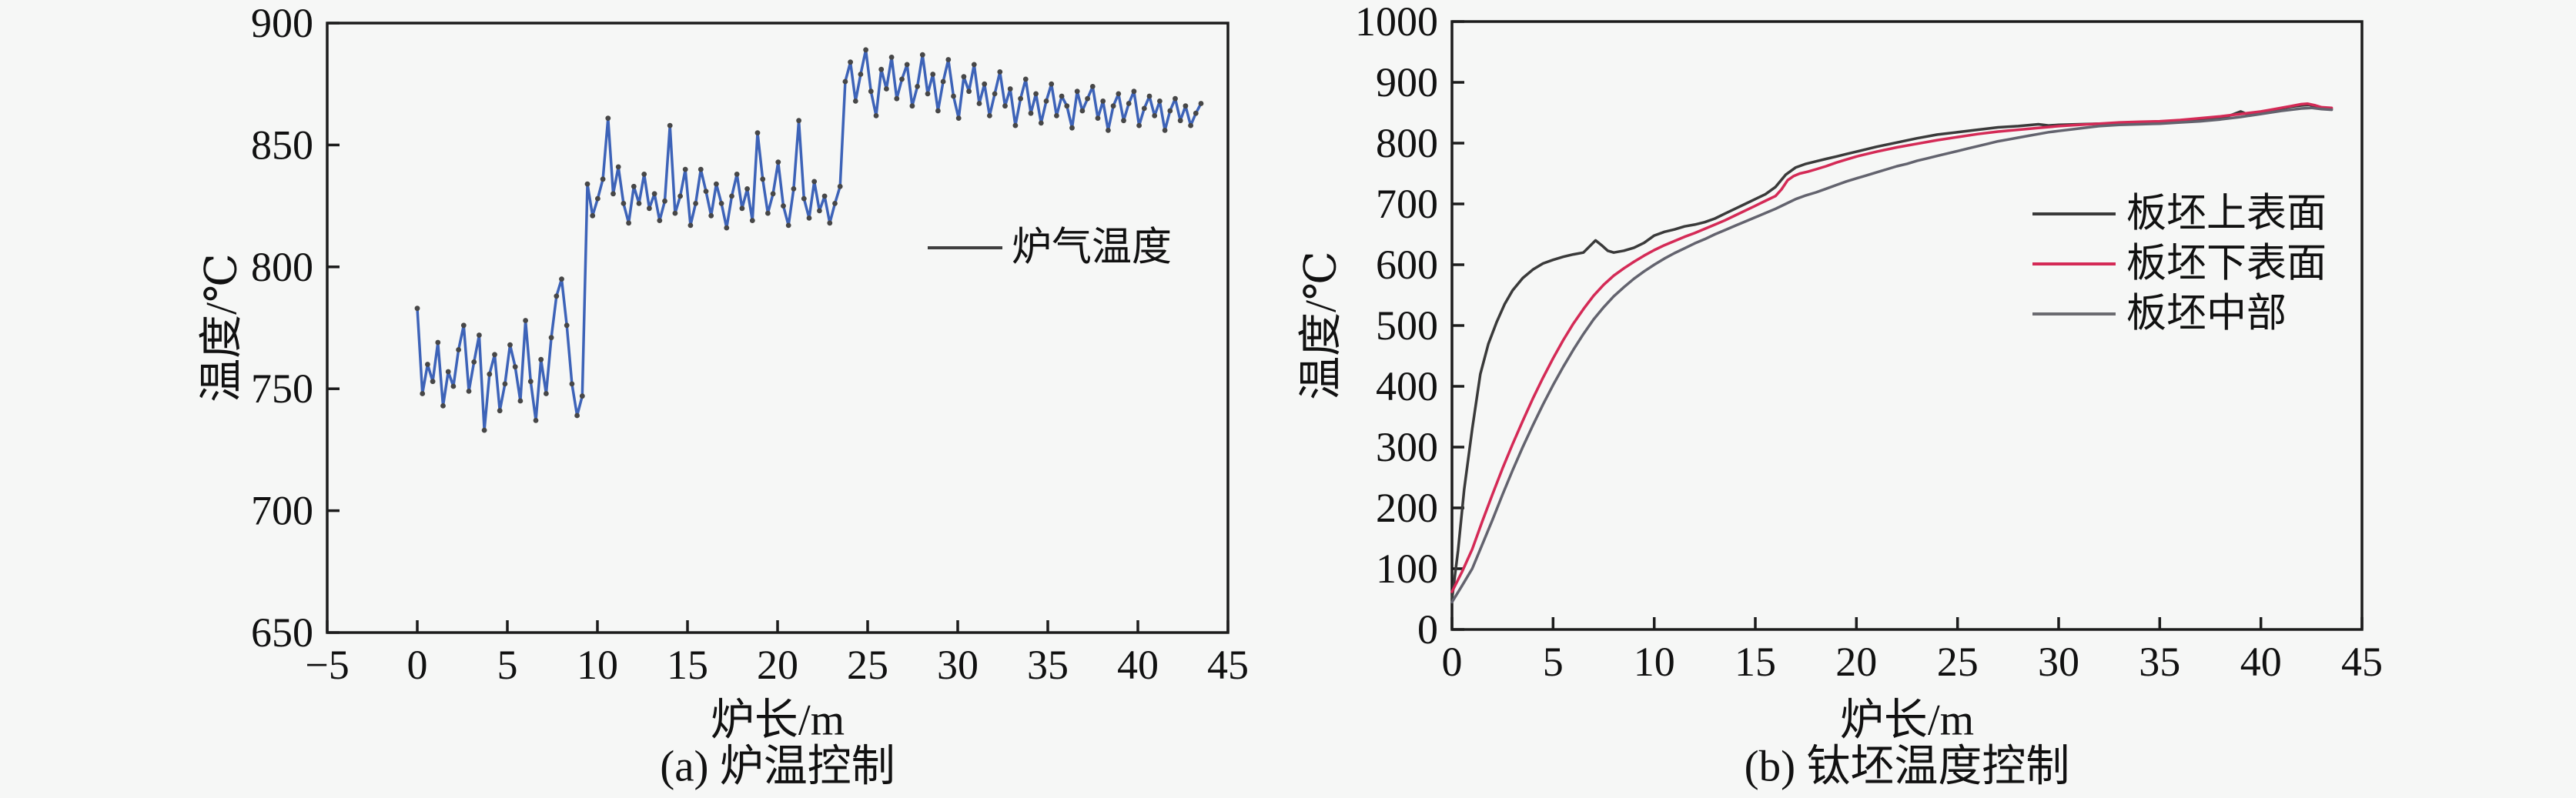  What do you see at coordinates (1958, 662) in the screenshot?
I see `x-tick-label: 25` at bounding box center [1958, 662].